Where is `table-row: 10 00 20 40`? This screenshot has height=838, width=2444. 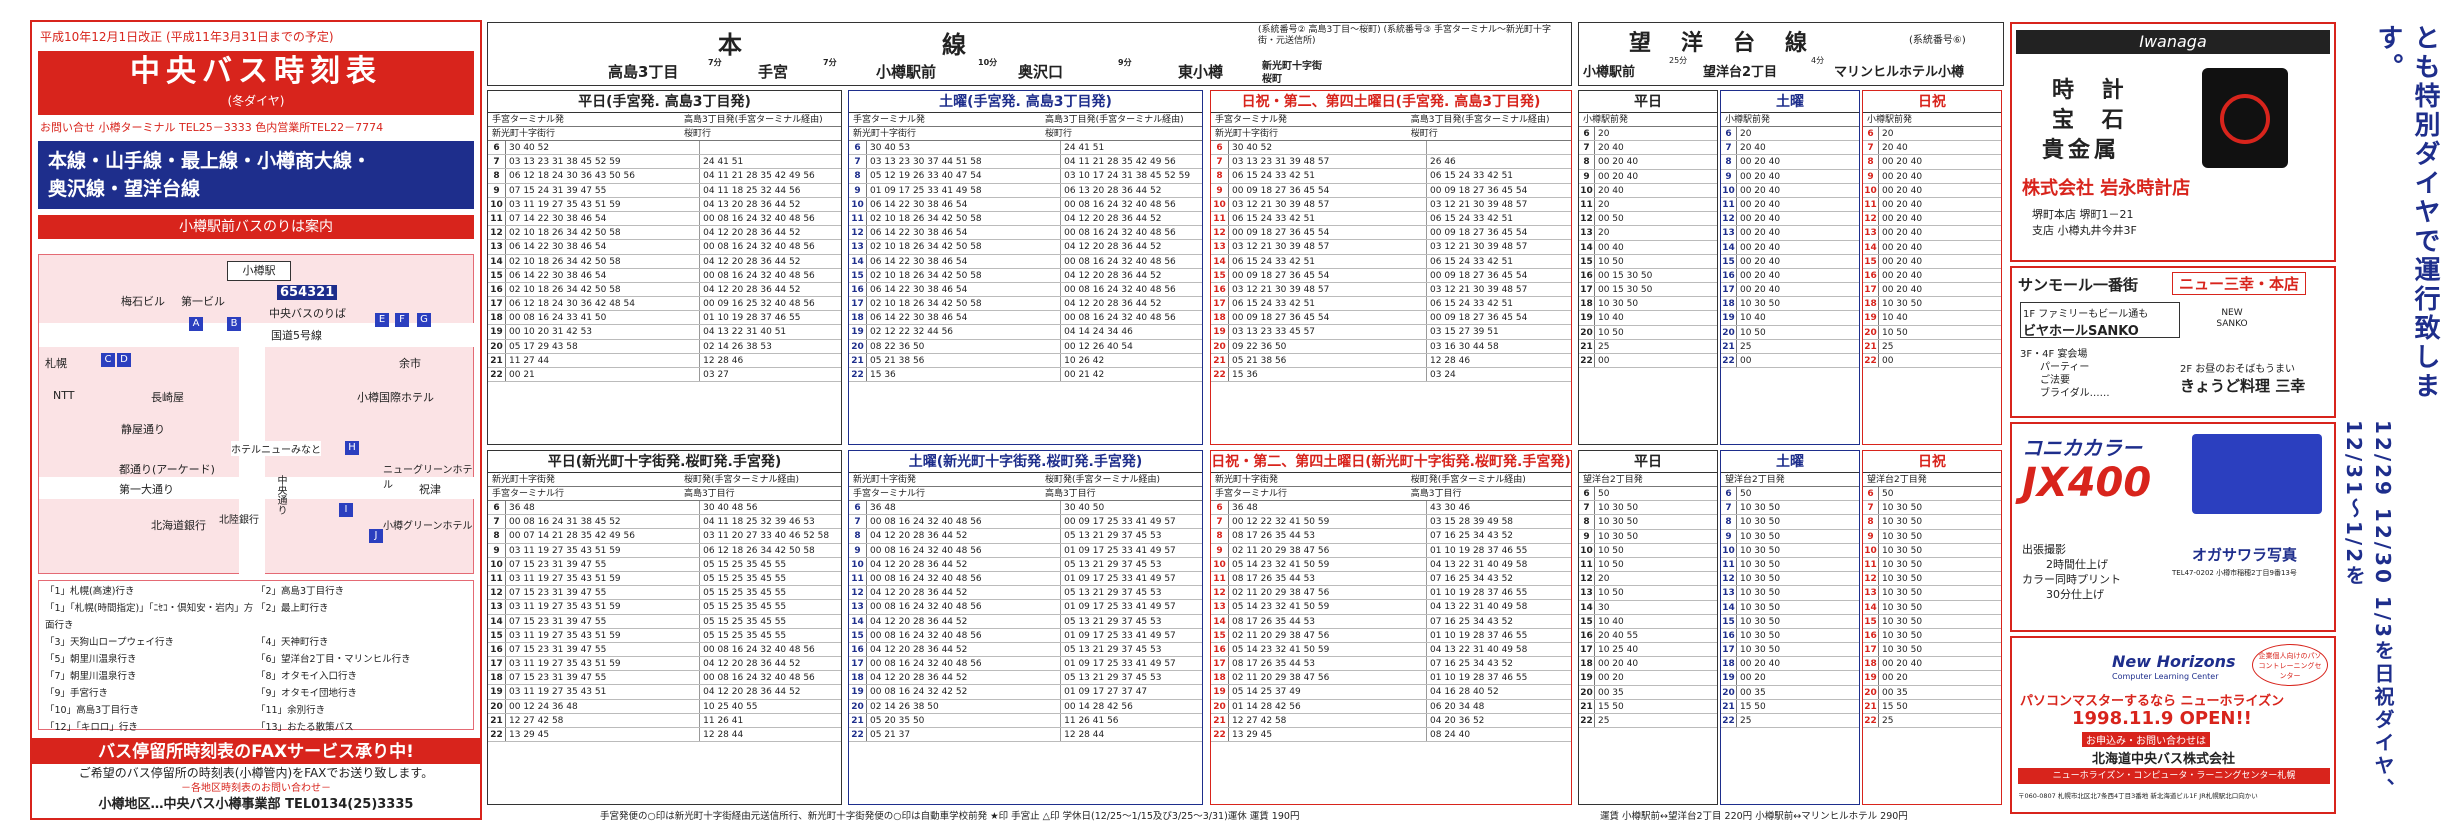
table-row: 10 00 20 40 is located at coordinates (1932, 190).